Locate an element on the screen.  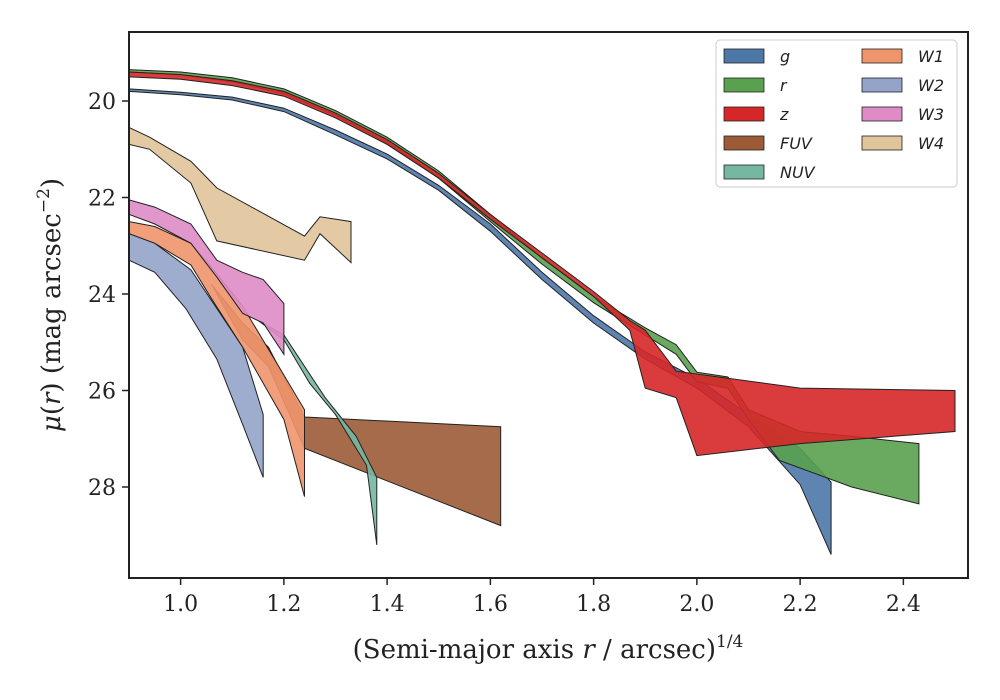
legend: grz FUV NUV W1 W2 W3 W4 is located at coordinates (836, 113).